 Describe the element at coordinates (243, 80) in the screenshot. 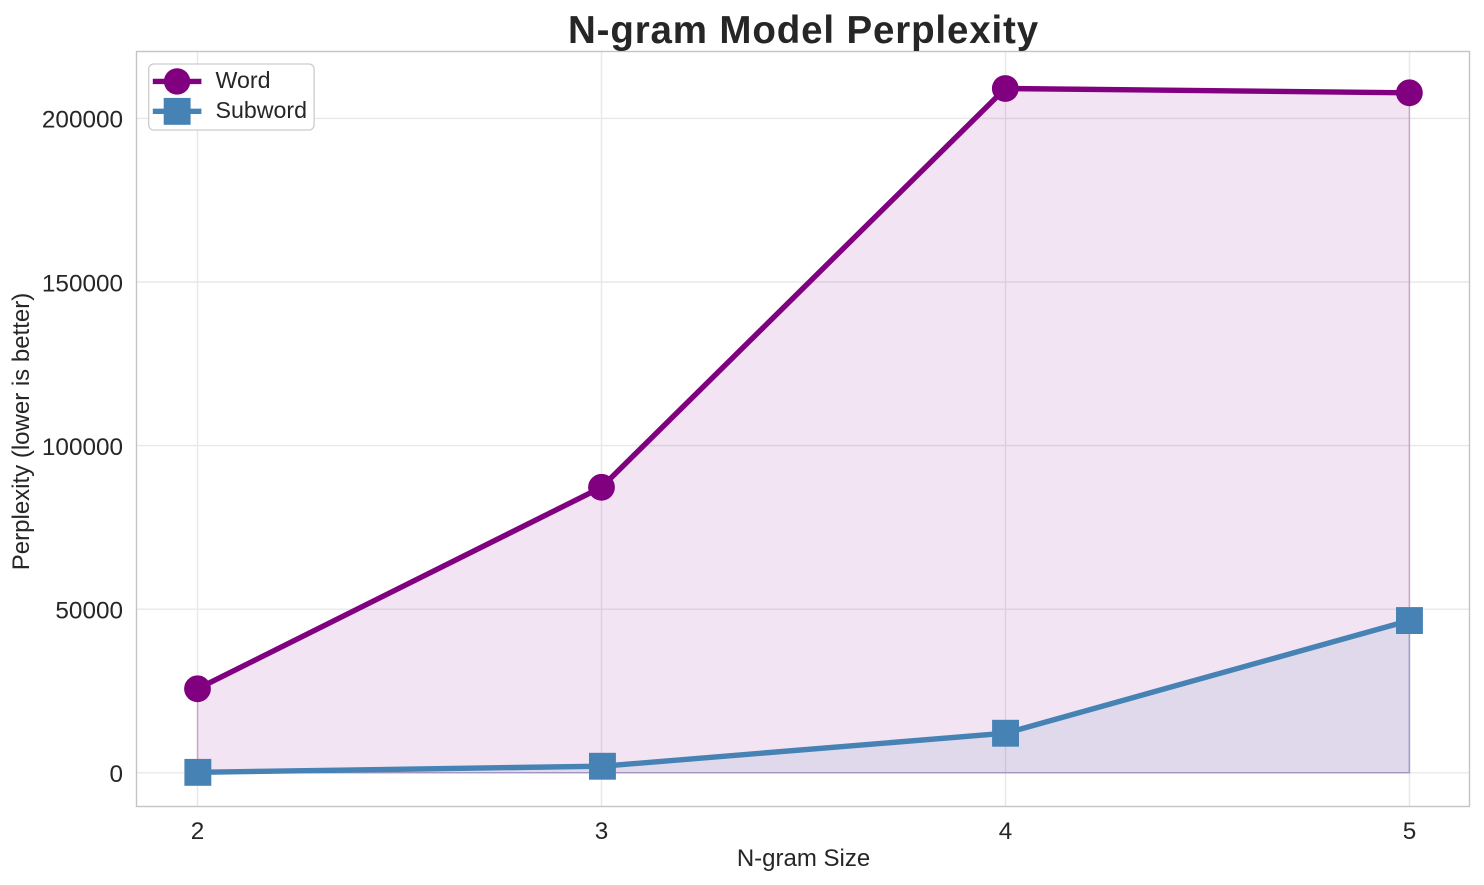

I see `svg-text: Word` at that location.